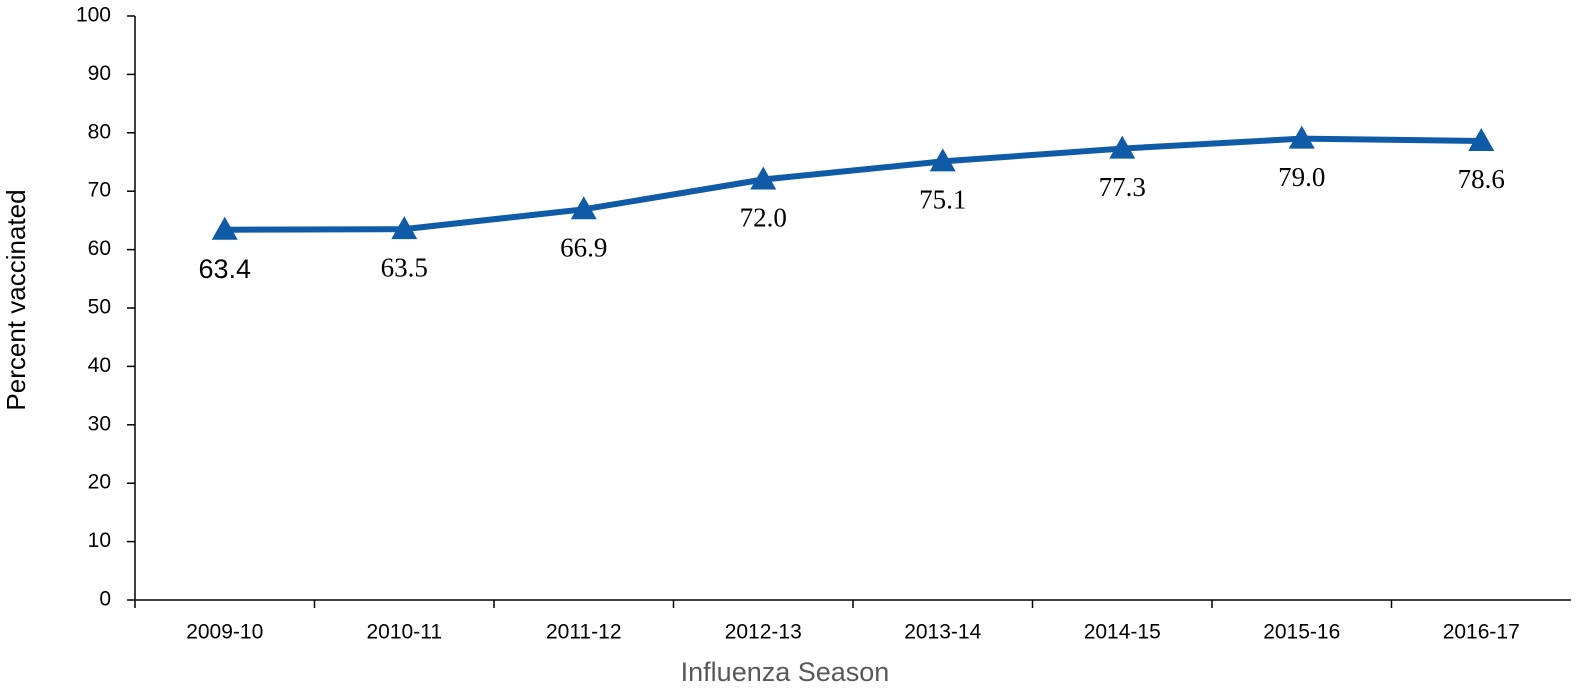 The width and height of the screenshot is (1579, 693). I want to click on y-tick-label: 0, so click(105, 599).